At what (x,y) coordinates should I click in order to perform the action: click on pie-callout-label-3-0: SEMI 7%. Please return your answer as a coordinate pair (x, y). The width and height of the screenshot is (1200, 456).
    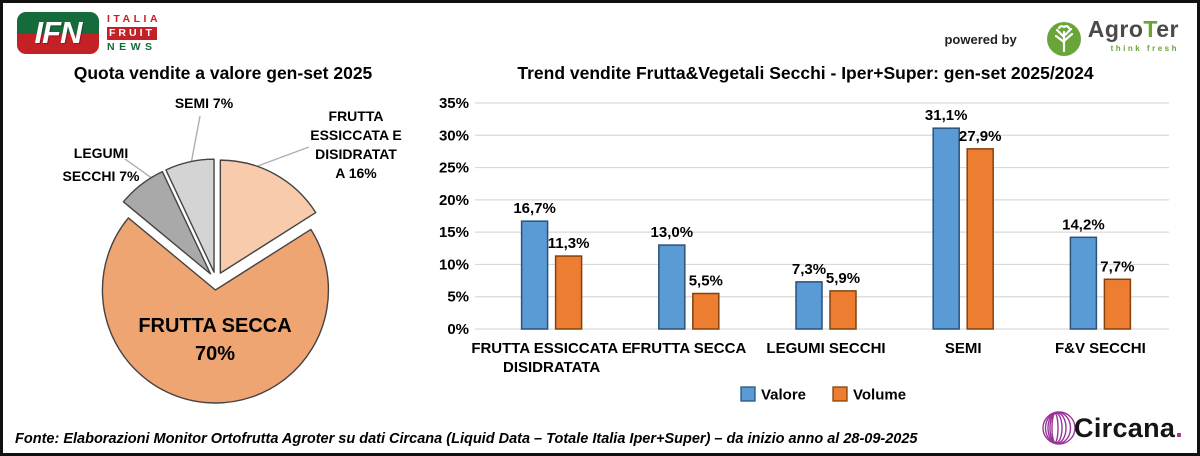
    Looking at the image, I should click on (204, 103).